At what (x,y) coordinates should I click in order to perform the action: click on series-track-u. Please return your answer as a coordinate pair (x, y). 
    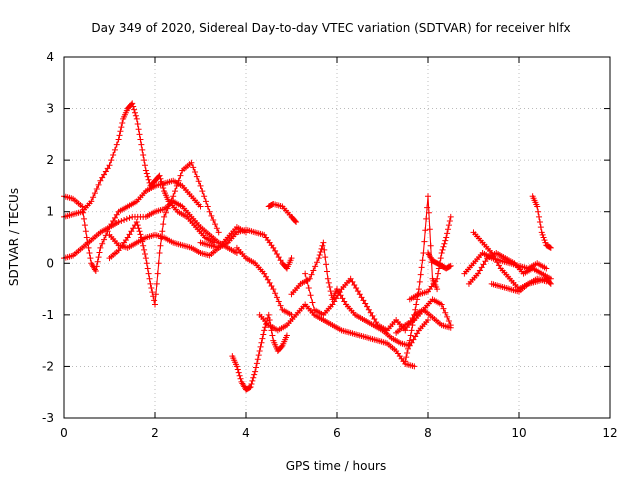
    Looking at the image, I should click on (521, 285).